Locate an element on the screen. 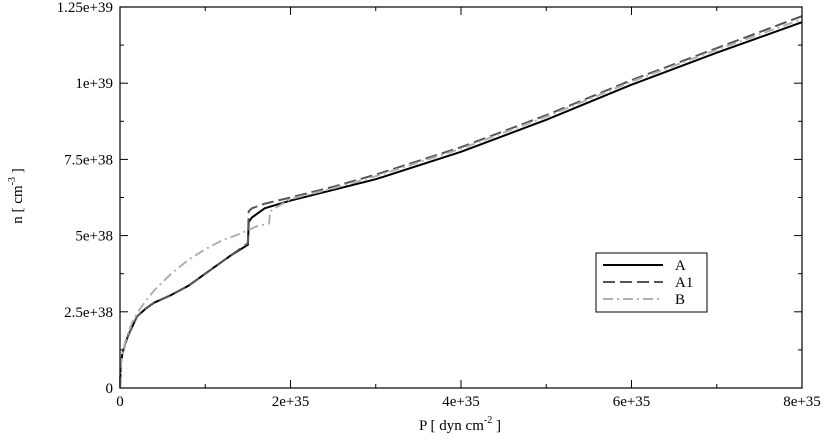  x-axis-title-end: ] is located at coordinates (496, 426).